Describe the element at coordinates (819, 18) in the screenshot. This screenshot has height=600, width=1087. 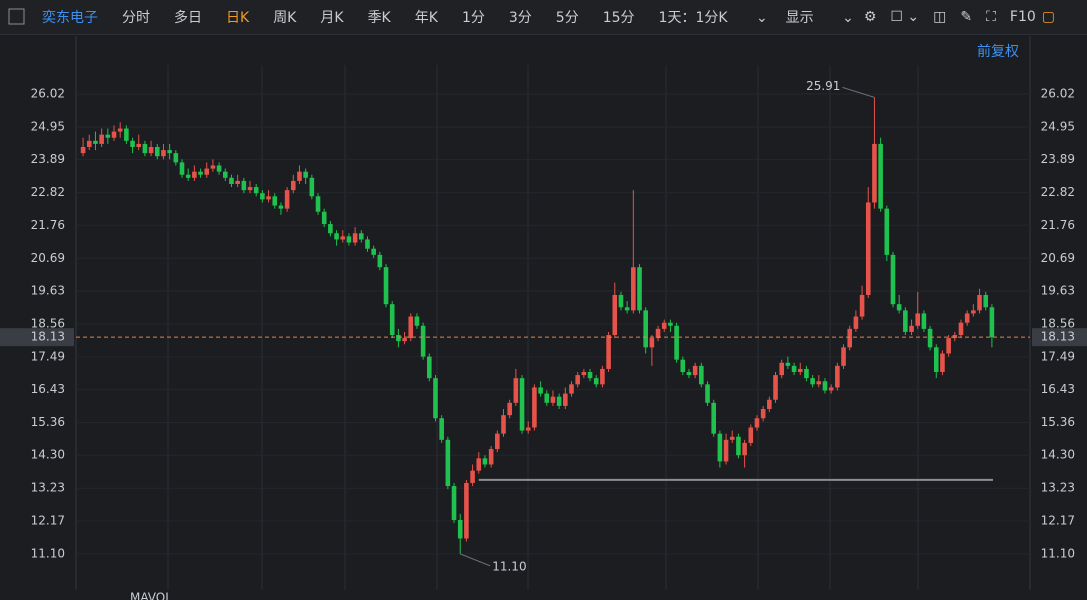
I see `display-menu: 显示 ⌄` at that location.